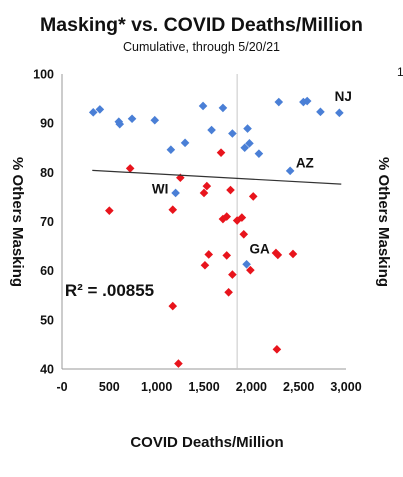 The height and width of the screenshot is (477, 403). What do you see at coordinates (47, 173) in the screenshot?
I see `y-tick-label: 80` at bounding box center [47, 173].